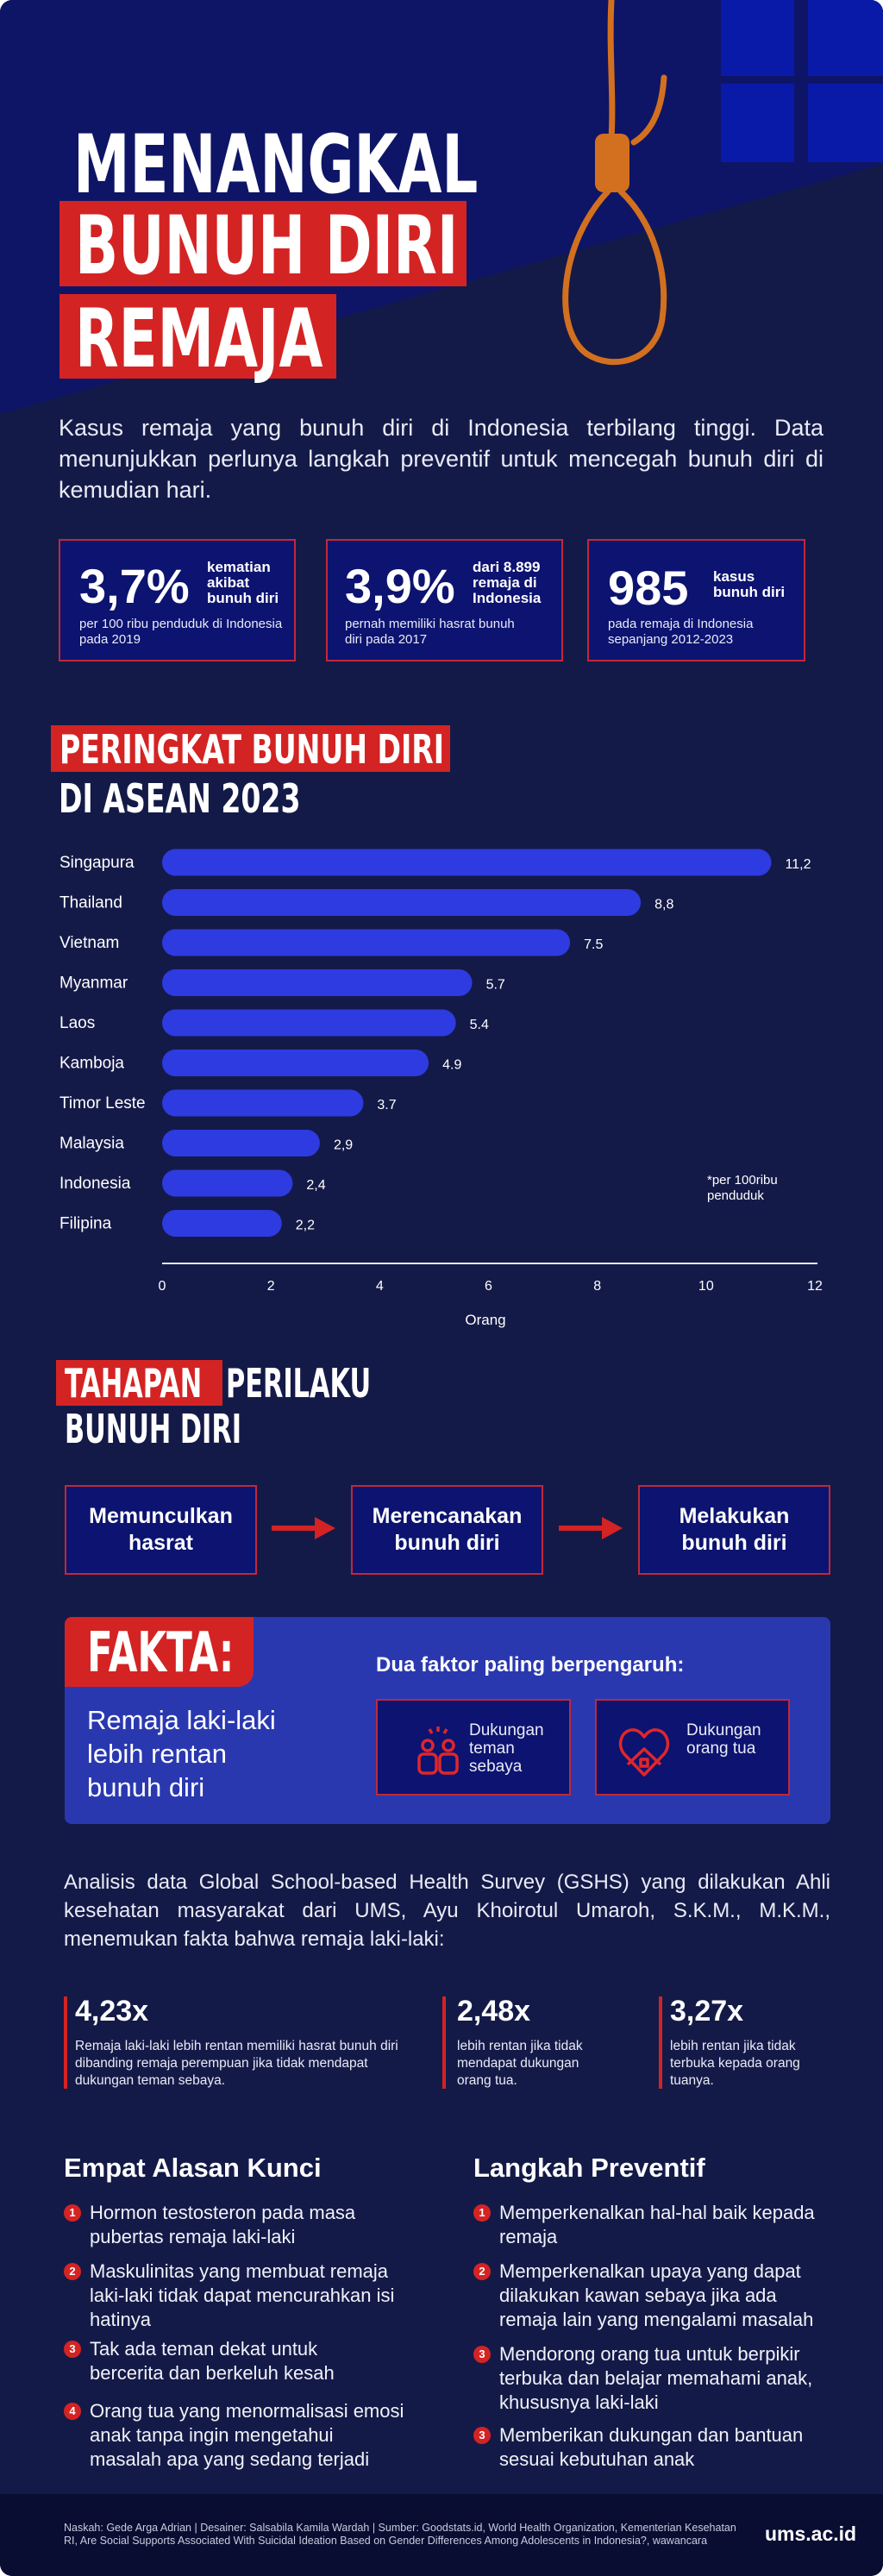 This screenshot has width=883, height=2576. I want to click on stage-step-3: Melakukan bunuh diri, so click(734, 1530).